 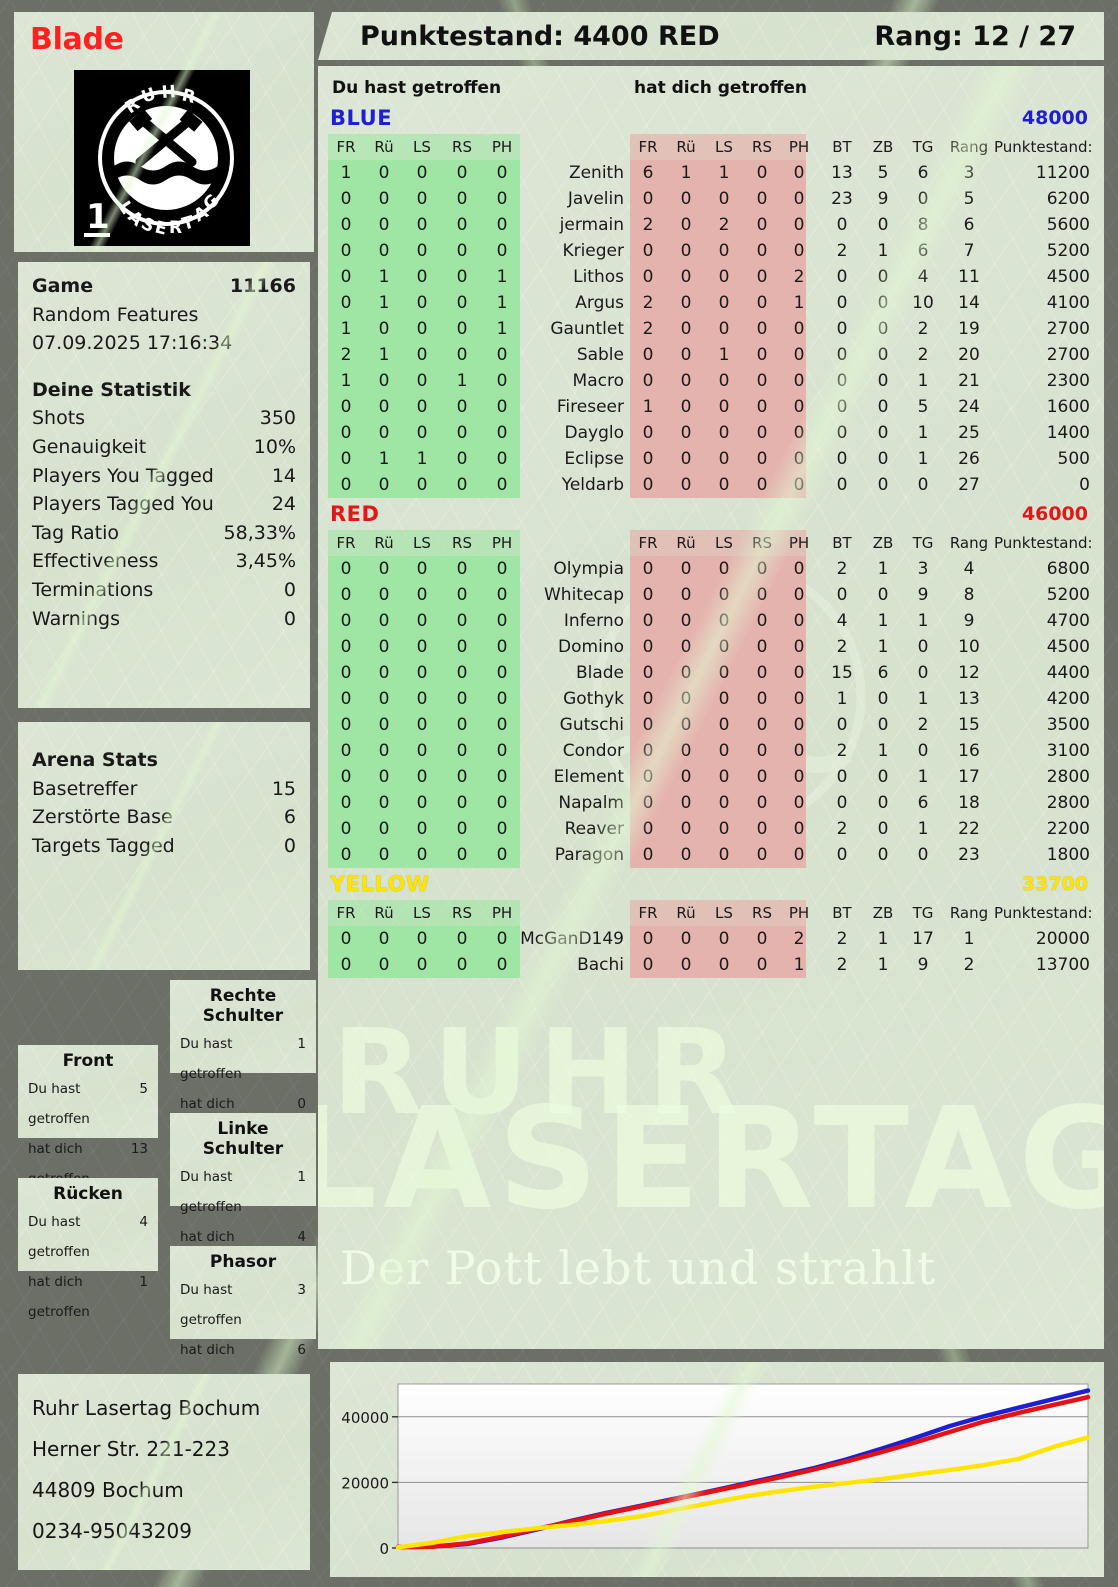 I want to click on cell-Rang: 3, so click(x=969, y=173).